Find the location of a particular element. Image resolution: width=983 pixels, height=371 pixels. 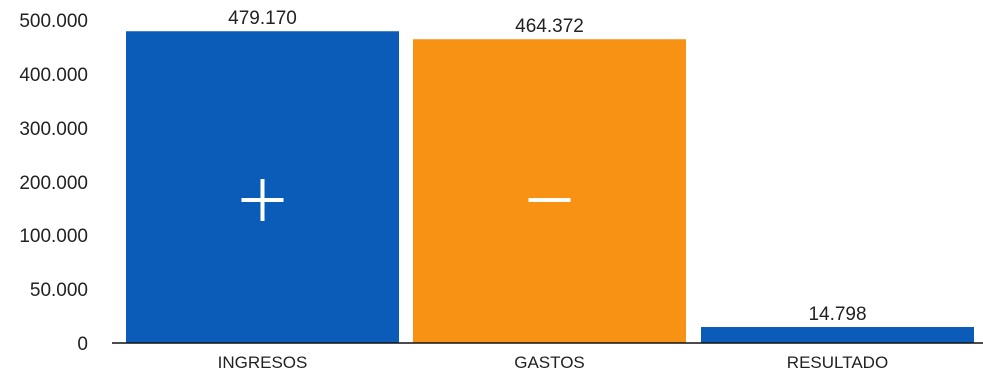

x-tick-label-resultado: RESULTADO is located at coordinates (837, 362).